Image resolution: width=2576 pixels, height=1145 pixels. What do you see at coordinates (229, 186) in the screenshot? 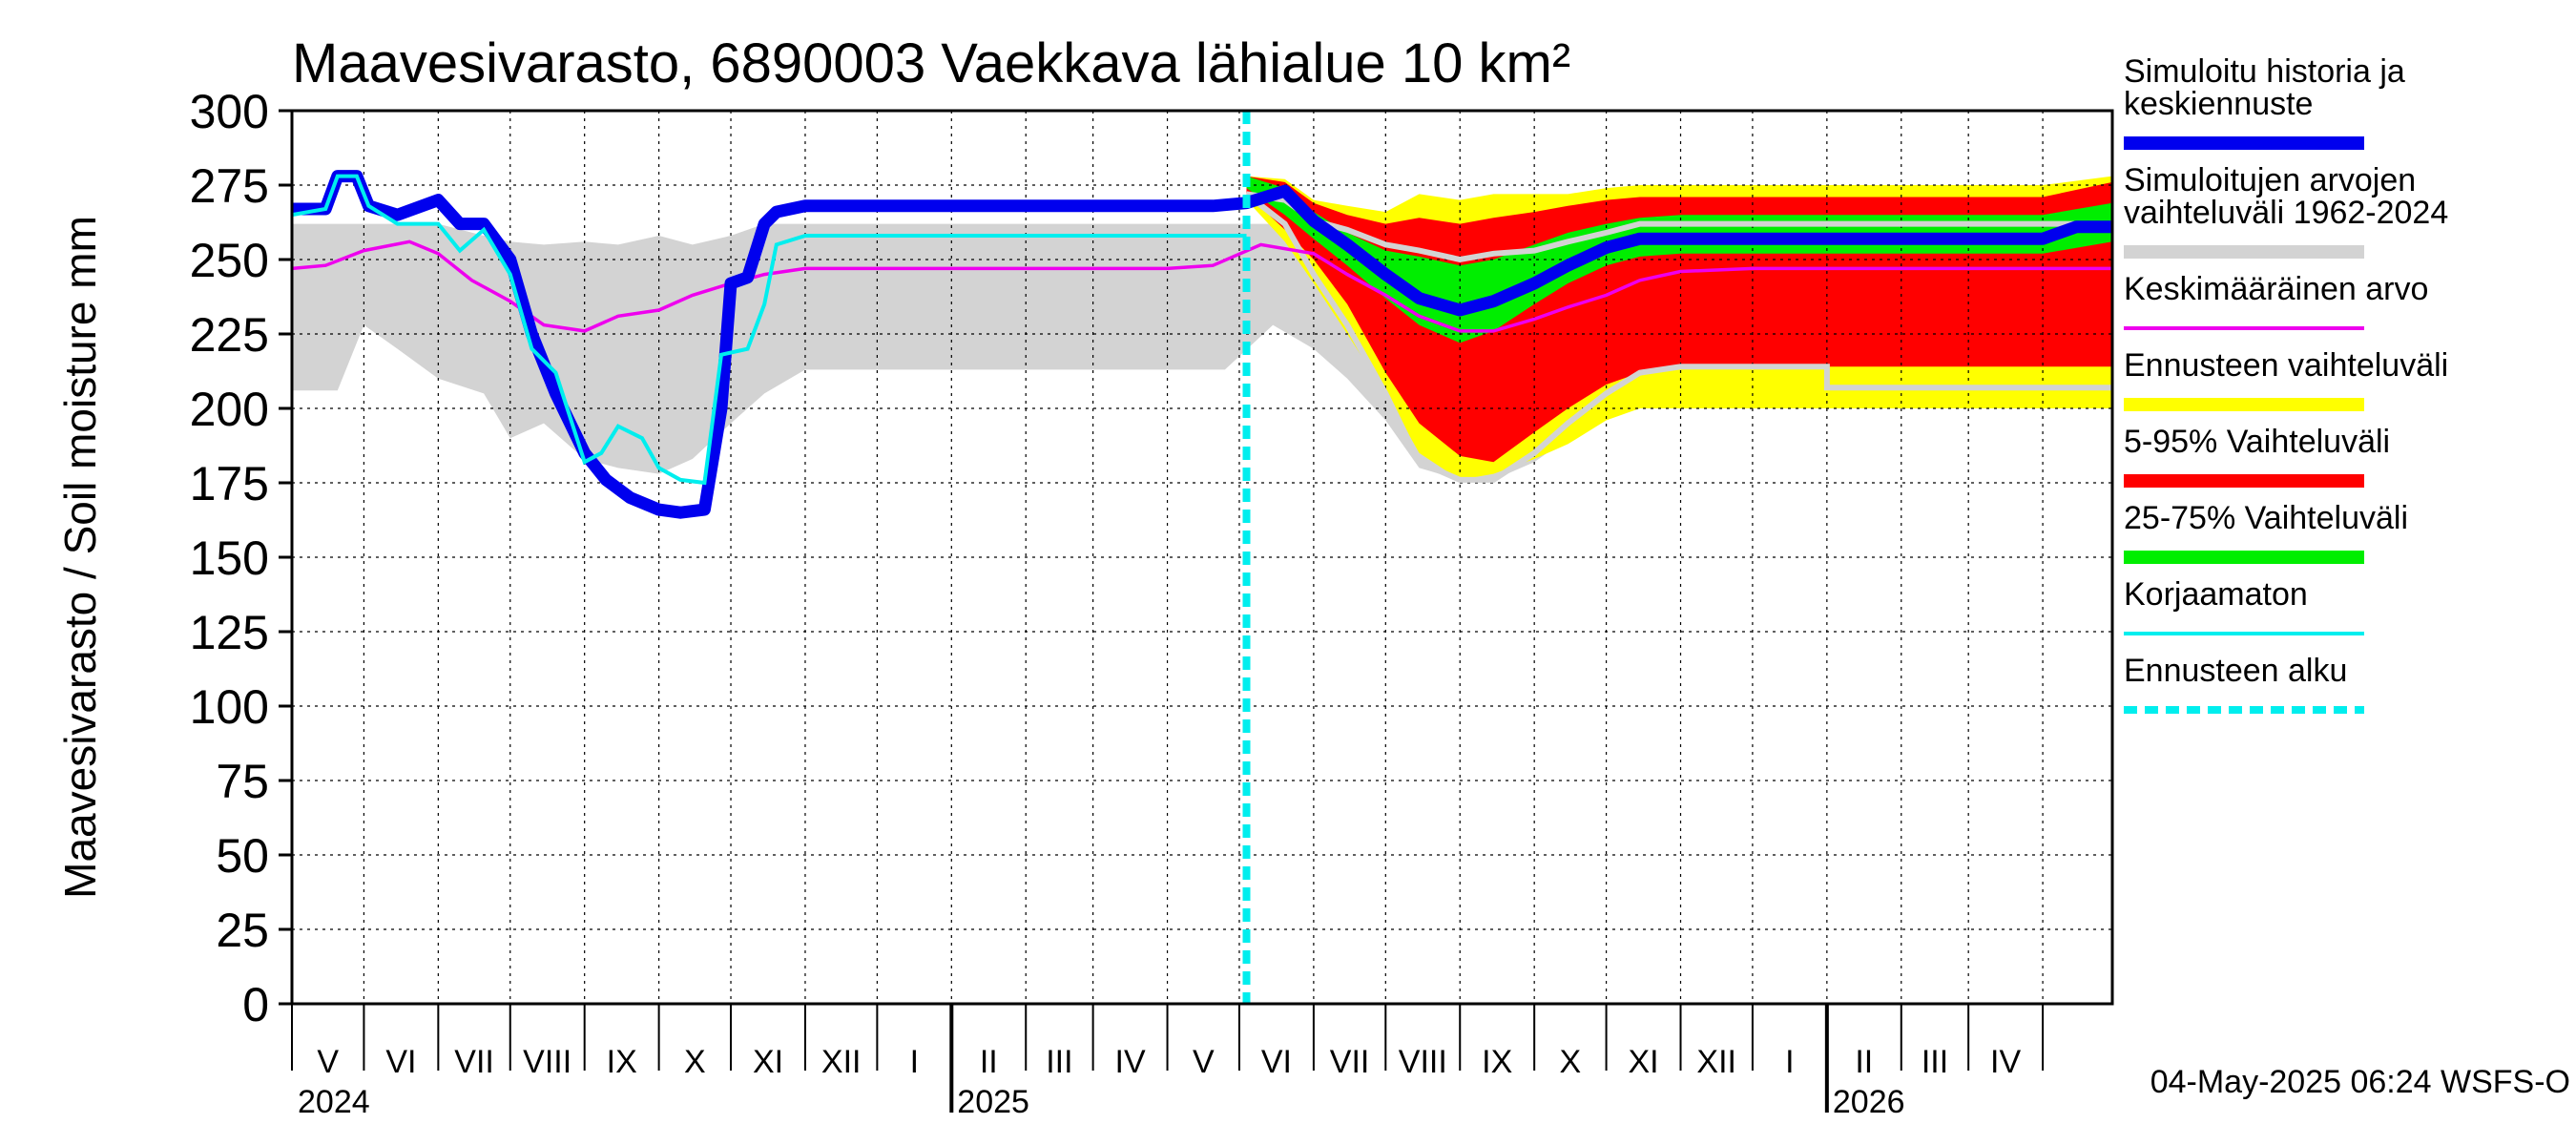
I see `y-tick-label: 275` at bounding box center [229, 186].